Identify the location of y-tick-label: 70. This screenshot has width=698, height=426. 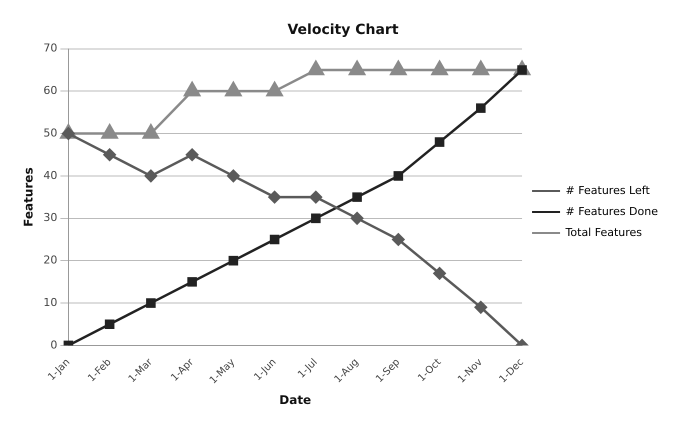
(50, 48).